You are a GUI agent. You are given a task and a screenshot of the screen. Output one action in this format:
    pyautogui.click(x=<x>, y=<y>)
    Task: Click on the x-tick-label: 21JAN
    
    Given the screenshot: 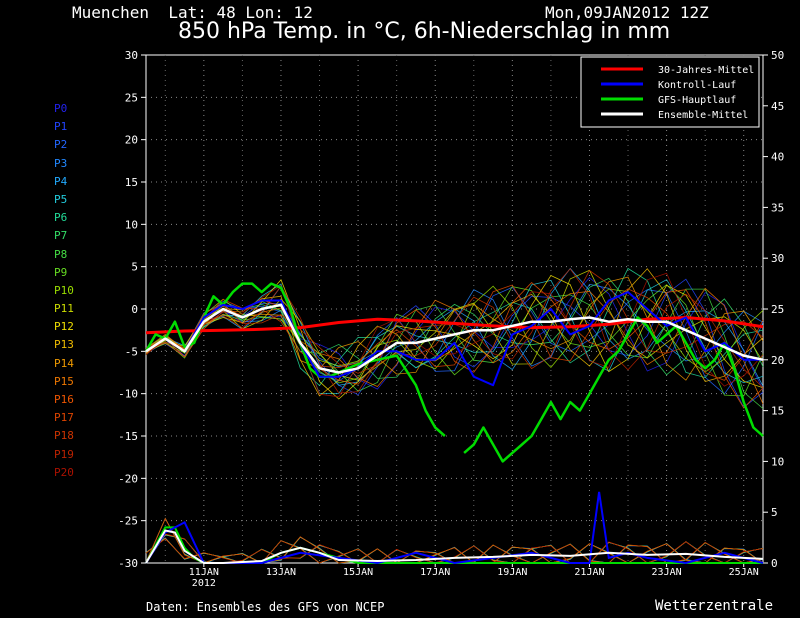 What is the action you would take?
    pyautogui.click(x=589, y=572)
    